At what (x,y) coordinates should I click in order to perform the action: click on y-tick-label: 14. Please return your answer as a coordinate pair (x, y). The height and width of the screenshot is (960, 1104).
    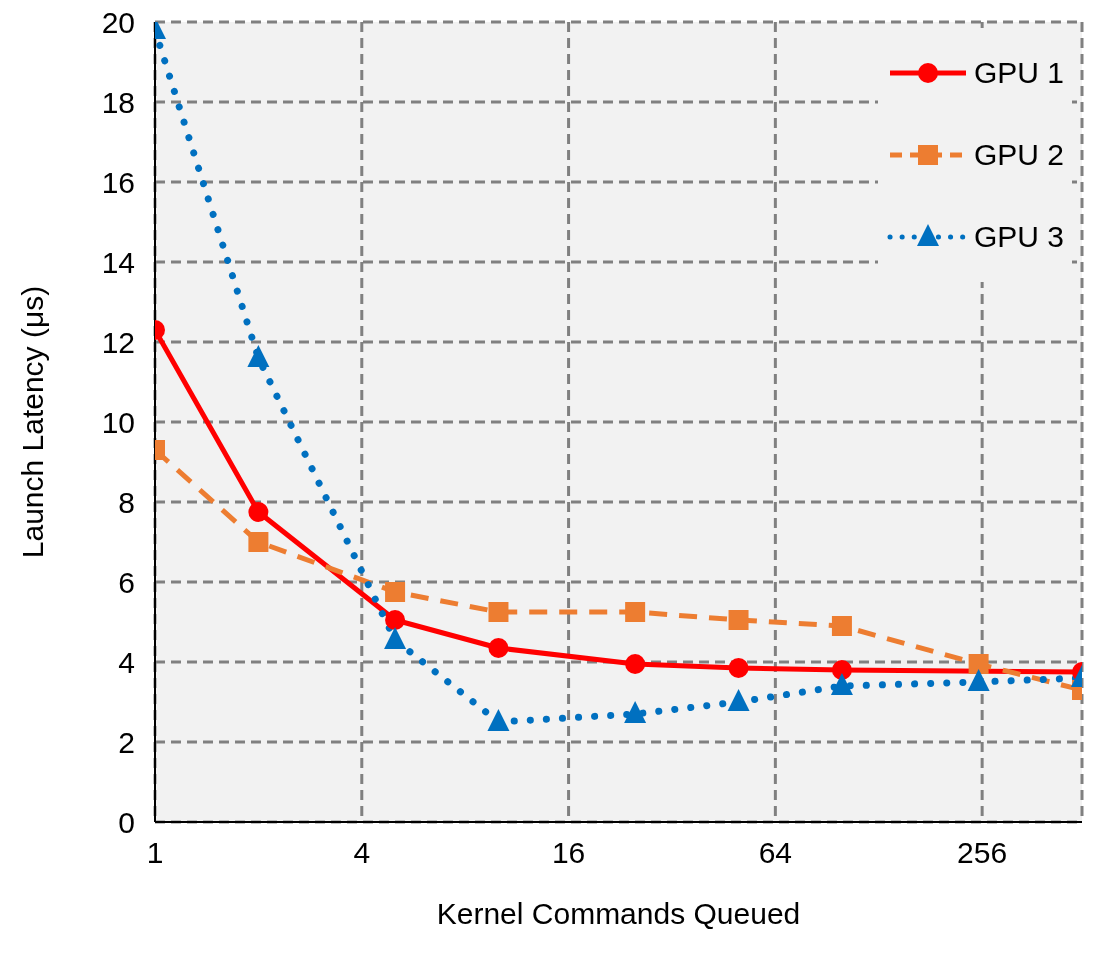
    Looking at the image, I should click on (118, 262).